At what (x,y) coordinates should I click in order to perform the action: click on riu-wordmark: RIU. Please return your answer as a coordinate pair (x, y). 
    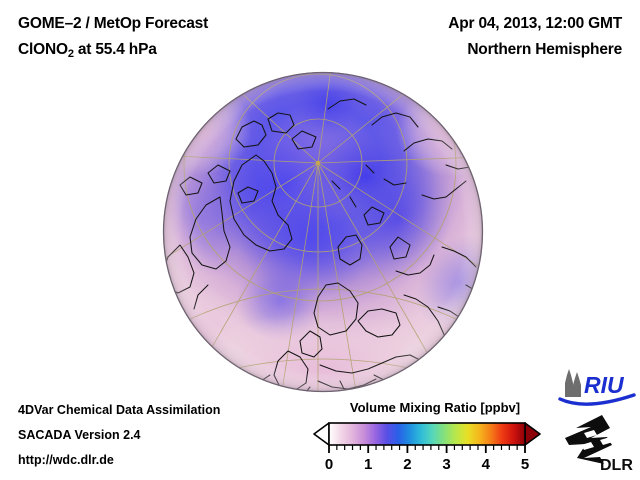
    Looking at the image, I should click on (604, 385).